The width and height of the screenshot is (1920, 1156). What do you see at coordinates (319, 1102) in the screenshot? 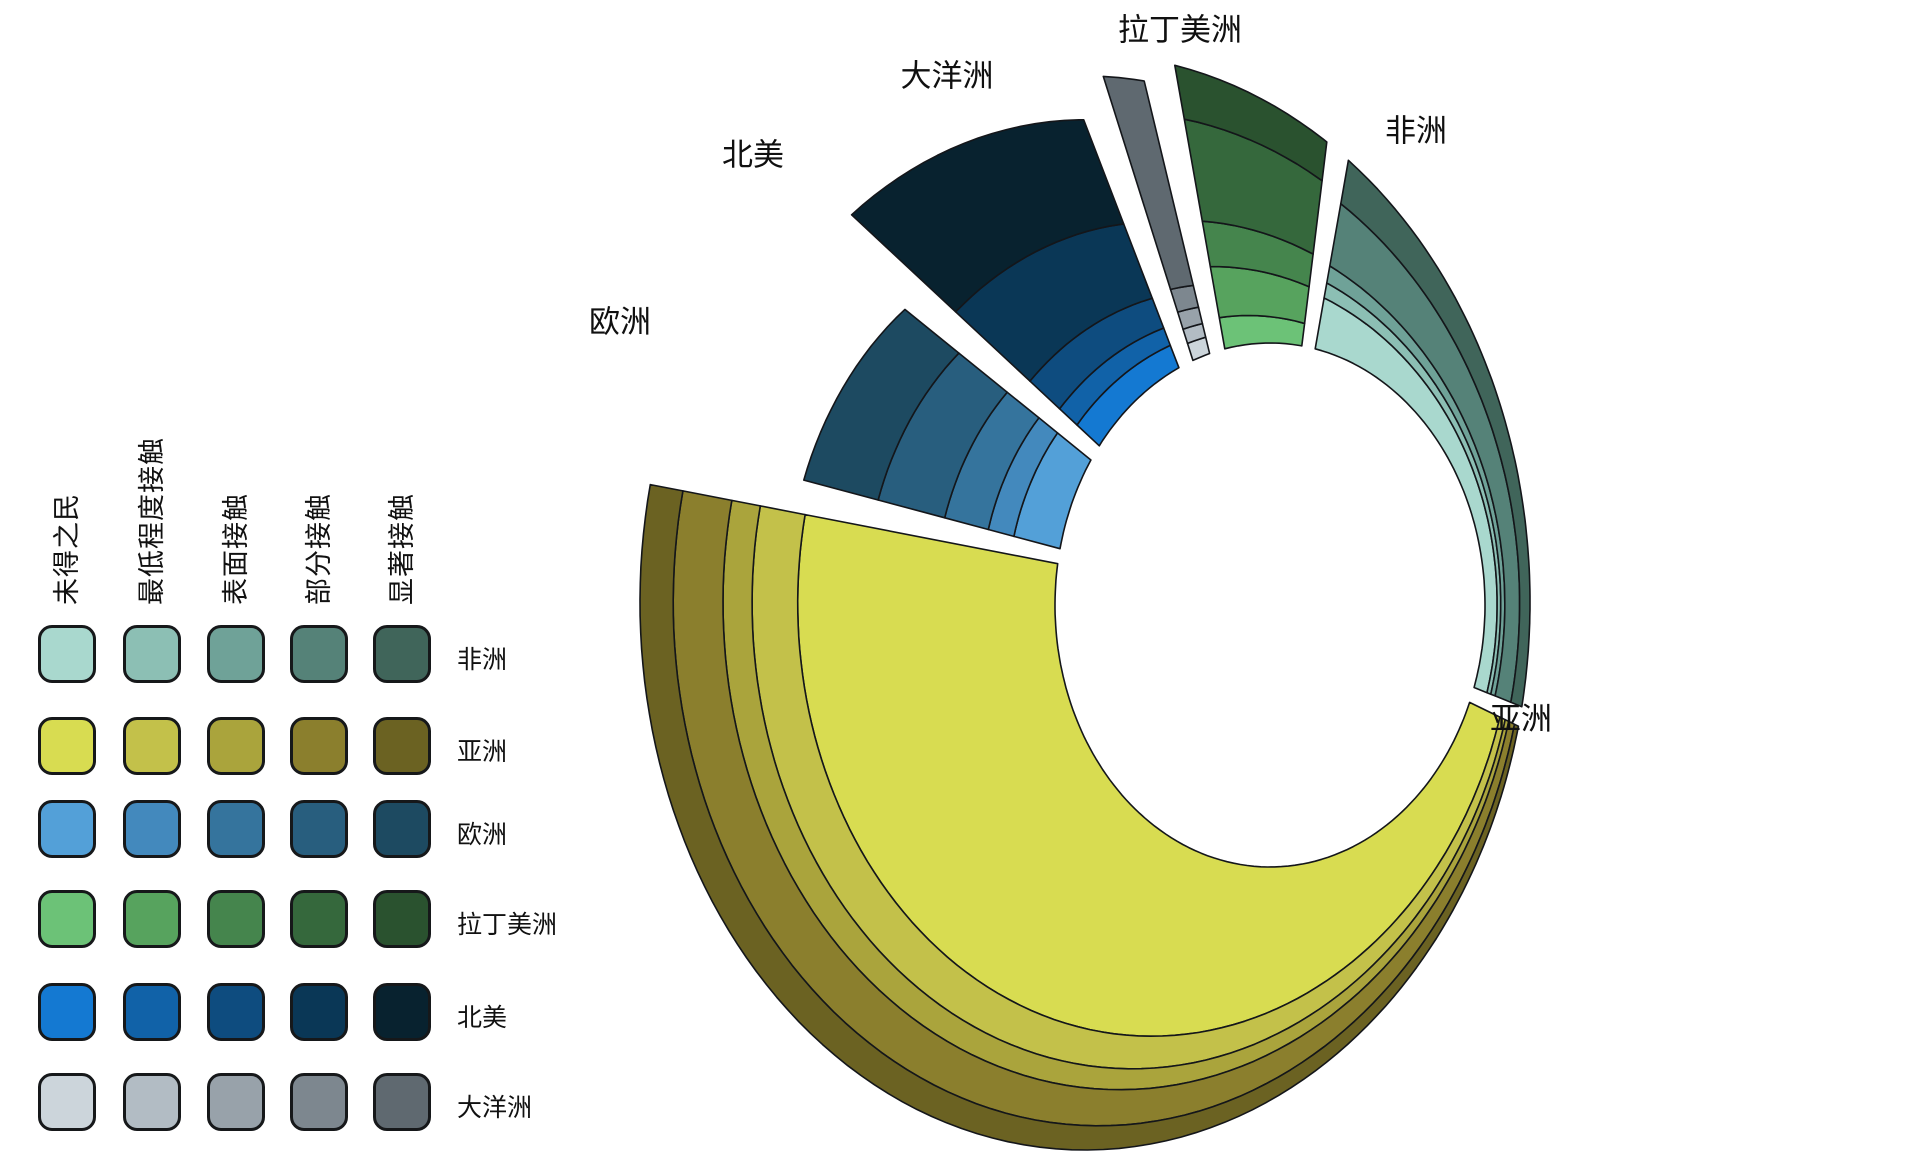
I see `legend-swatch-oceania-level4` at bounding box center [319, 1102].